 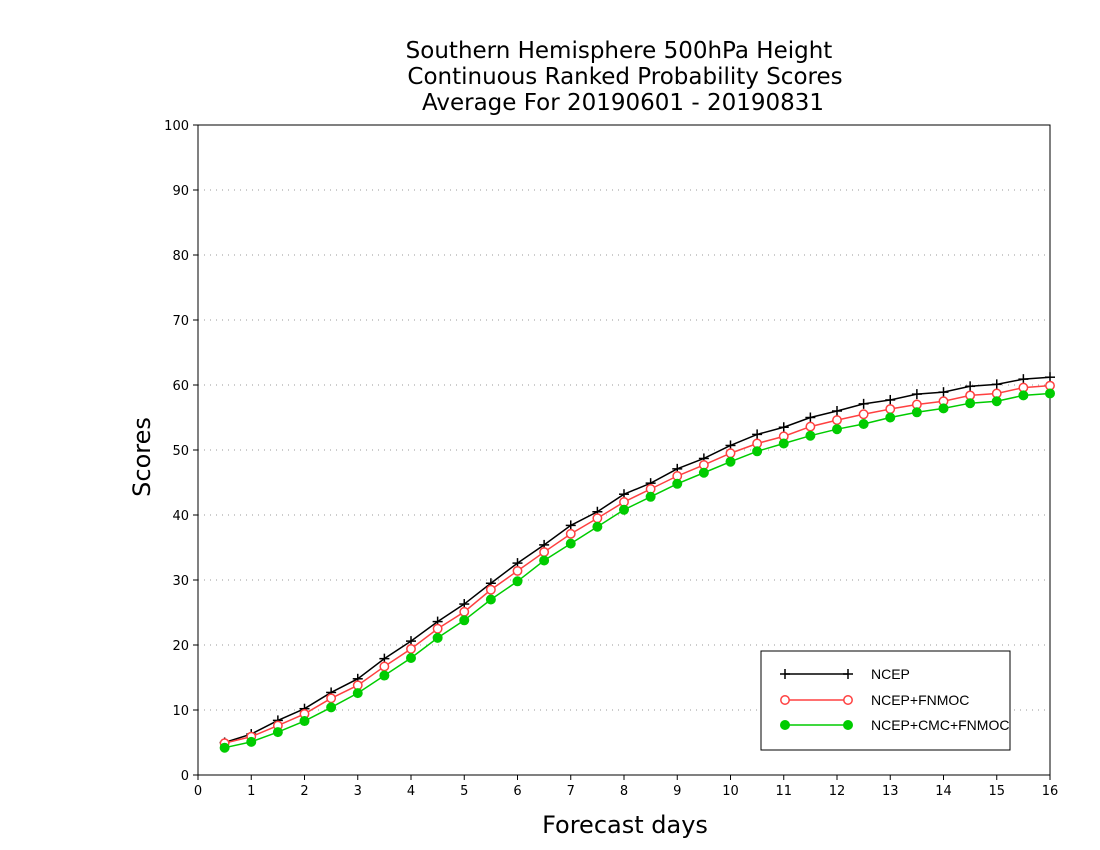 I want to click on legend-item-1: NCEP+FNMOC, so click(x=874, y=700).